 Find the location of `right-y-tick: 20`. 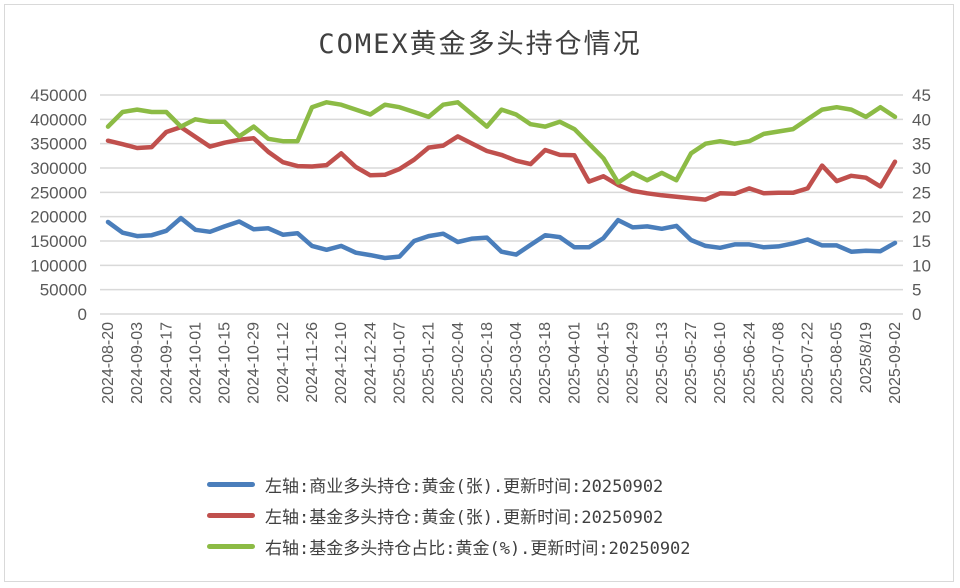

right-y-tick: 20 is located at coordinates (921, 217).